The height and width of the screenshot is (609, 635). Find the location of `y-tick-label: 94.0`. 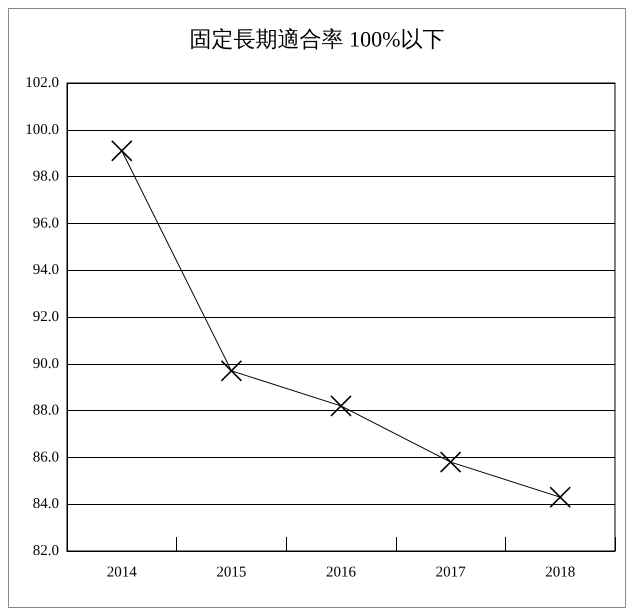

y-tick-label: 94.0 is located at coordinates (45, 270).